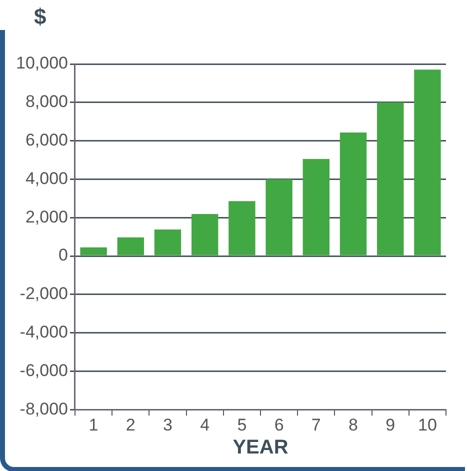 This screenshot has height=471, width=467. What do you see at coordinates (42, 63) in the screenshot?
I see `y-tick-label: 10,000` at bounding box center [42, 63].